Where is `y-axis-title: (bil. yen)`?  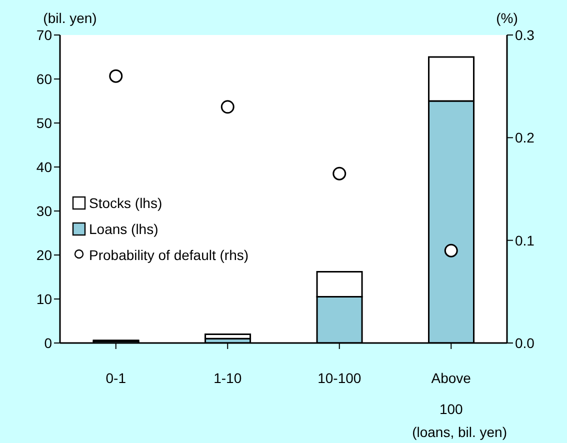
y-axis-title: (bil. yen) is located at coordinates (70, 18).